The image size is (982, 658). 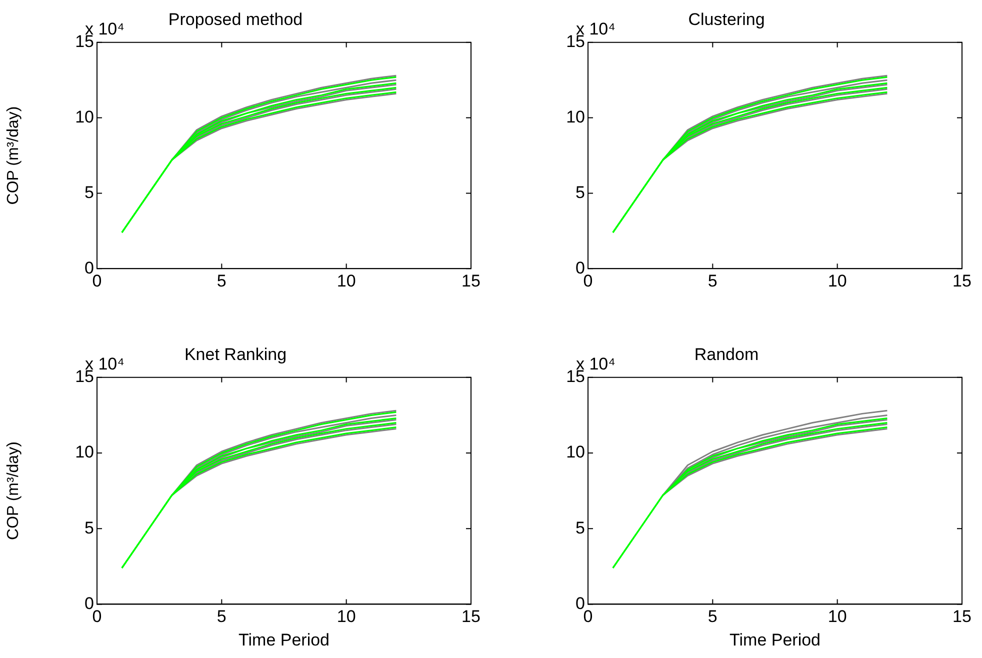 What do you see at coordinates (235, 354) in the screenshot?
I see `chart-title: Knet Ranking` at bounding box center [235, 354].